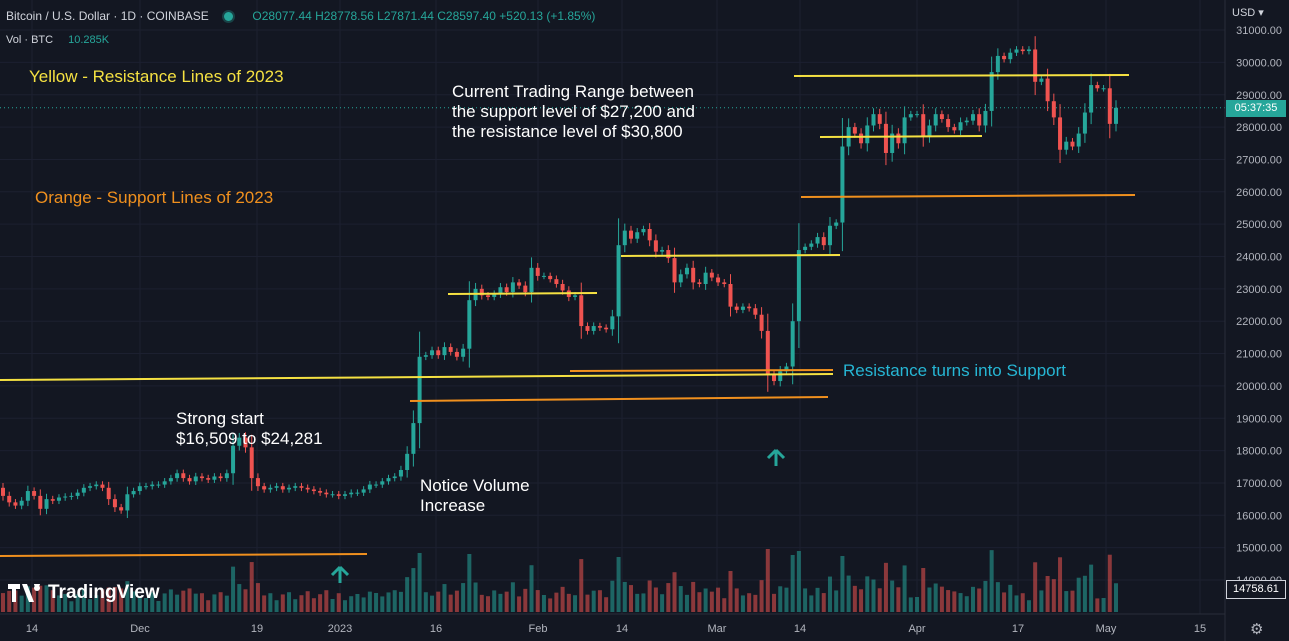 The image size is (1289, 641). I want to click on price-tick-label: 27000.00, so click(1259, 160).